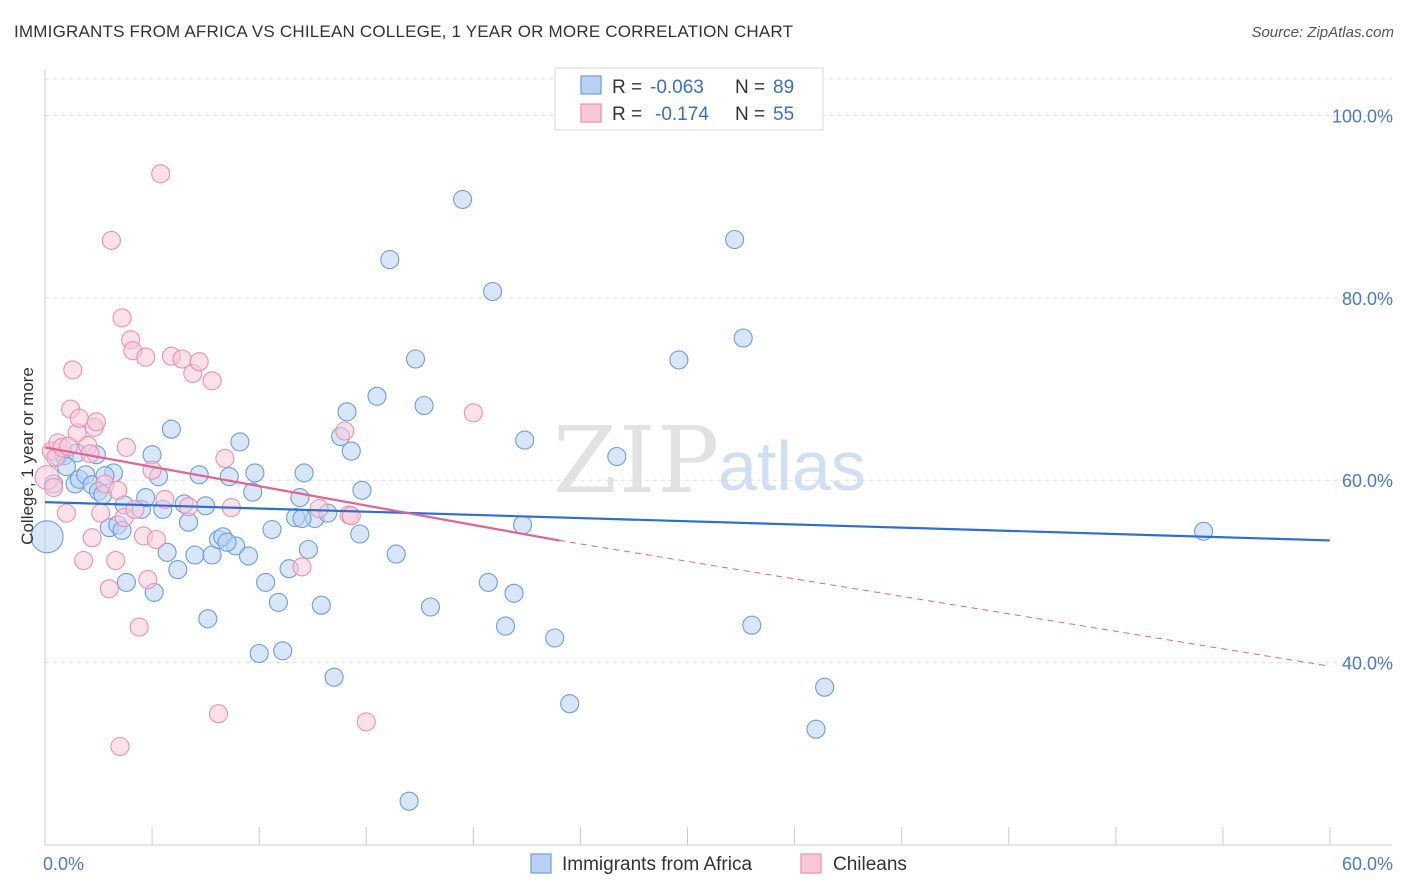 The height and width of the screenshot is (892, 1406). Describe the element at coordinates (682, 114) in the screenshot. I see `legend-r-value-2: -0.174` at that location.